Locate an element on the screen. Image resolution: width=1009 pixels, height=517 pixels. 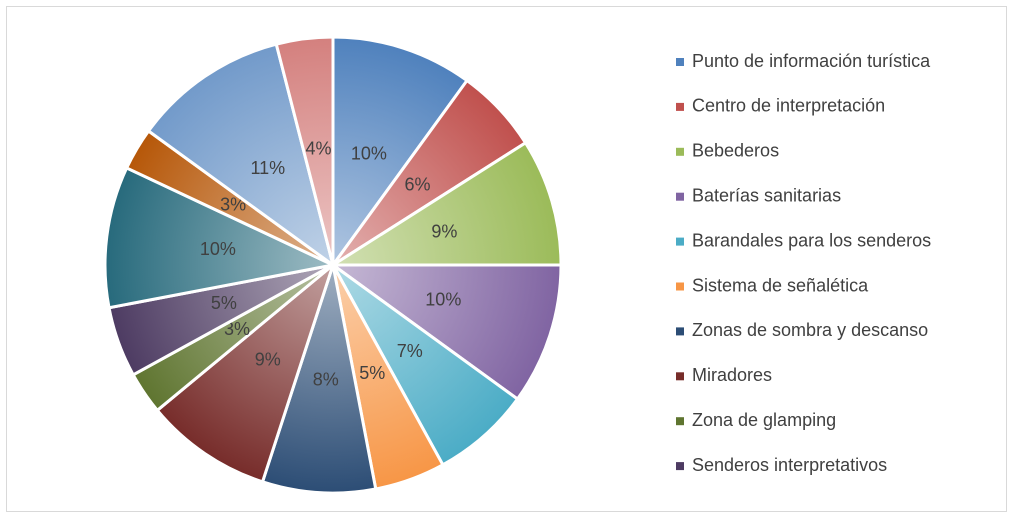
legend-label: Centro de interpretación is located at coordinates (788, 106).